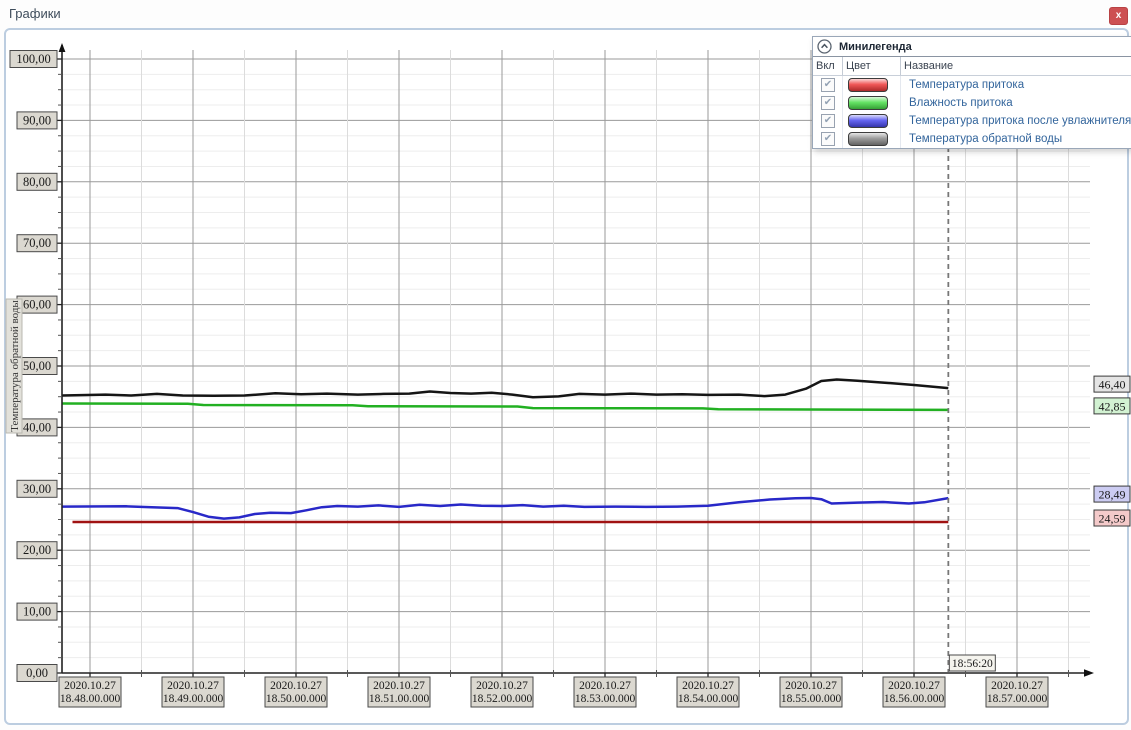 Image resolution: width=1131 pixels, height=730 pixels. What do you see at coordinates (967, 85) in the screenshot?
I see `series-name-label: Температура притока` at bounding box center [967, 85].